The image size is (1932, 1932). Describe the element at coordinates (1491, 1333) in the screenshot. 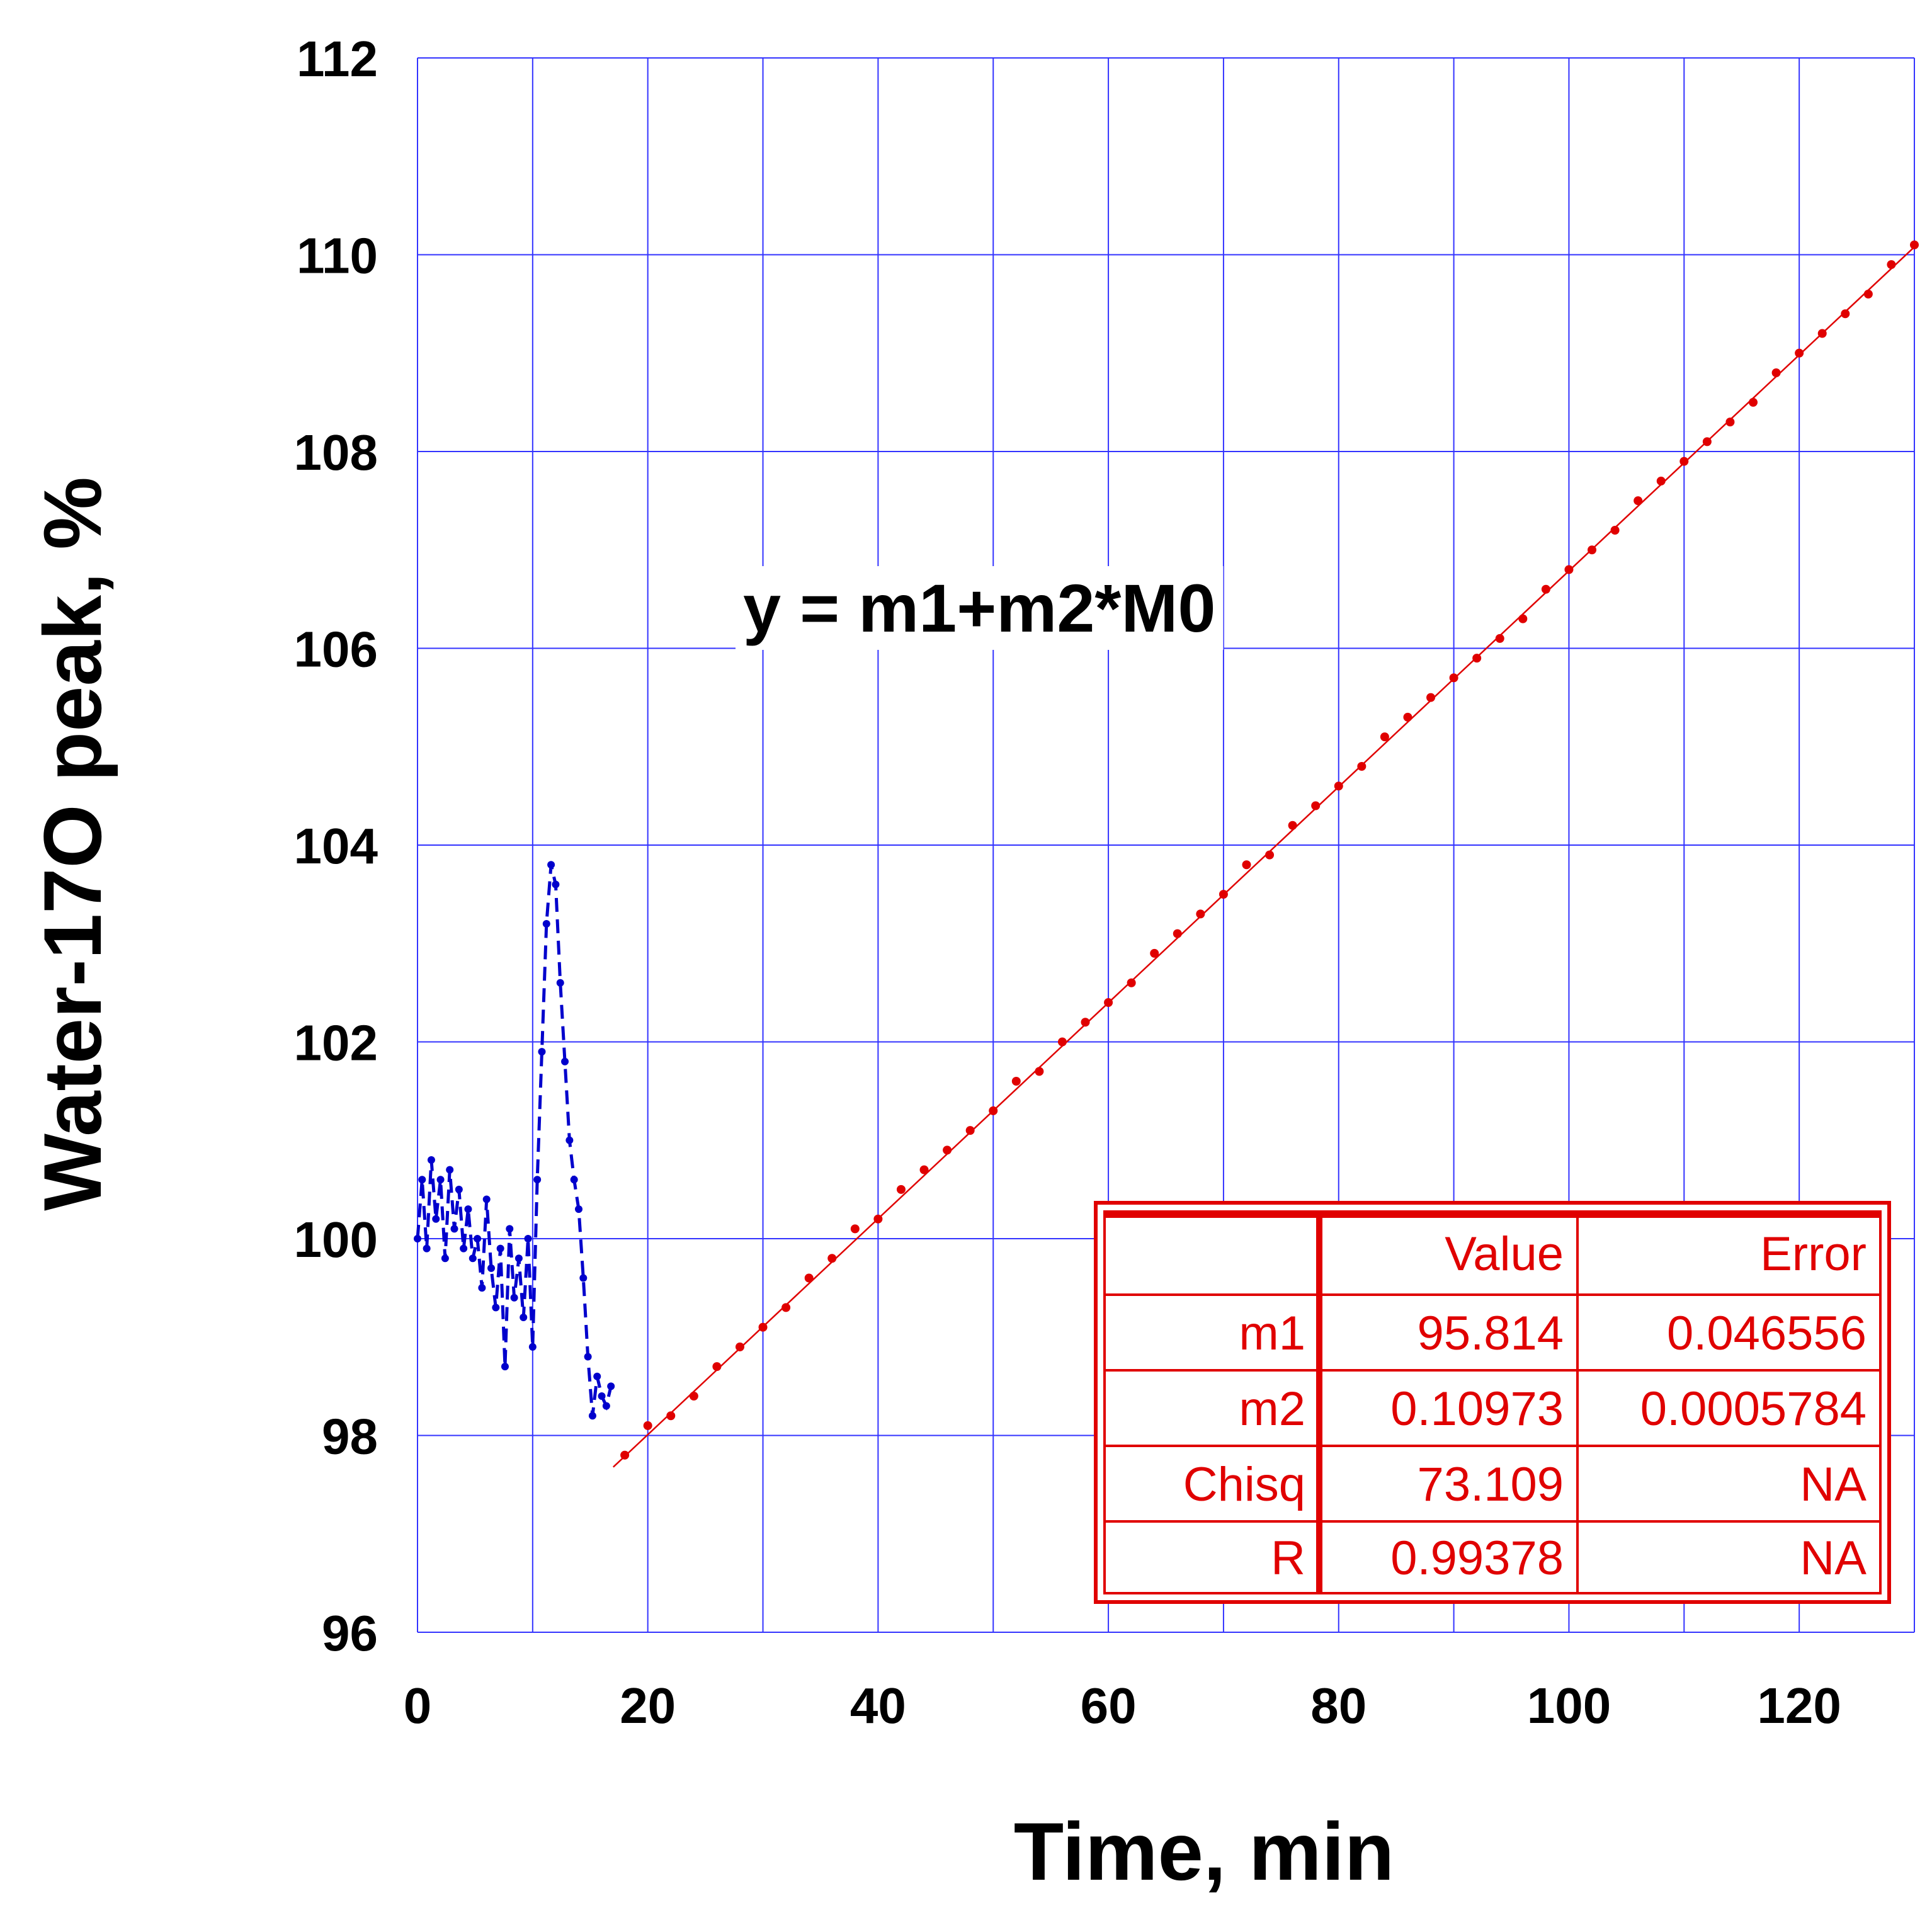

I see `table-cell: 95.814` at that location.